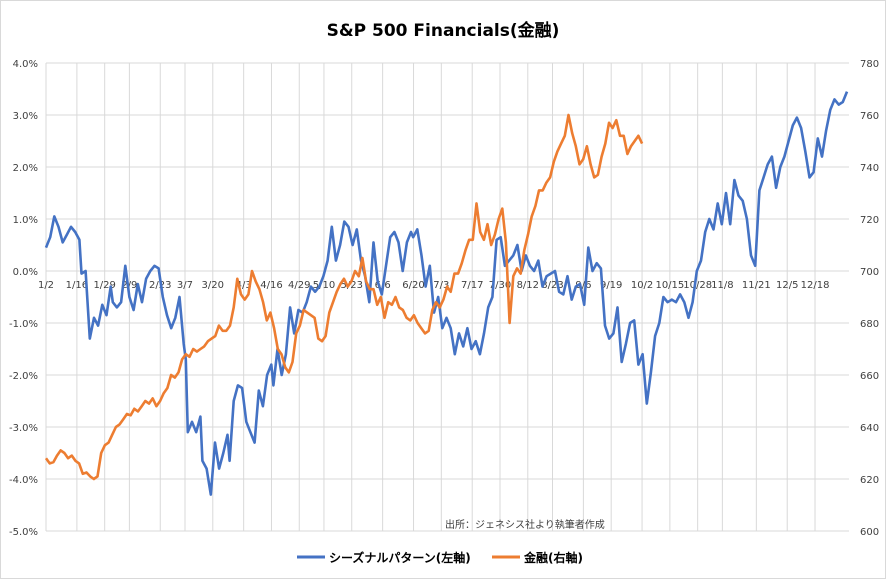 This screenshot has width=886, height=582. What do you see at coordinates (77, 285) in the screenshot?
I see `x-tick-label: 1/16` at bounding box center [77, 285].